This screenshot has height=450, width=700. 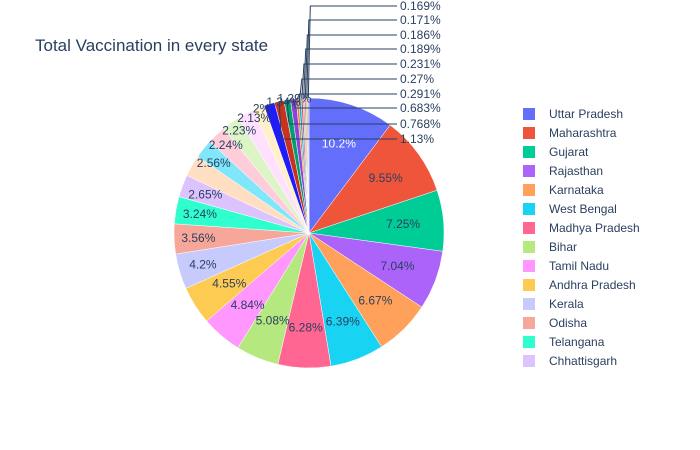 I want to click on legend-item-label: Gujarat, so click(x=569, y=152).